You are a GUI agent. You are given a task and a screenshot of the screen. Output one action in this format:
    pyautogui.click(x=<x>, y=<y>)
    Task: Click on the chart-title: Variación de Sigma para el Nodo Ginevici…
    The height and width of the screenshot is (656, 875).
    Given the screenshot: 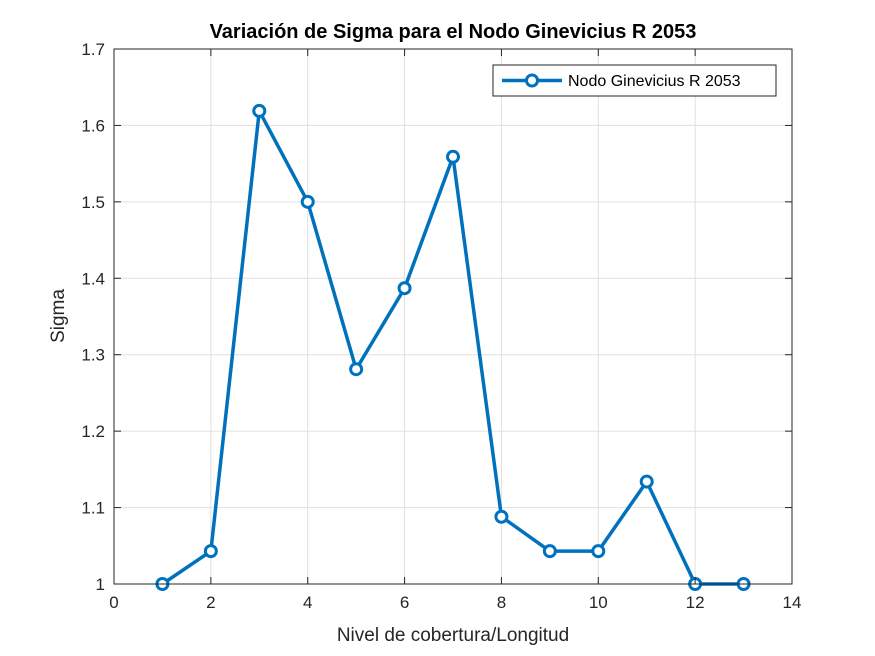 What is the action you would take?
    pyautogui.click(x=453, y=32)
    